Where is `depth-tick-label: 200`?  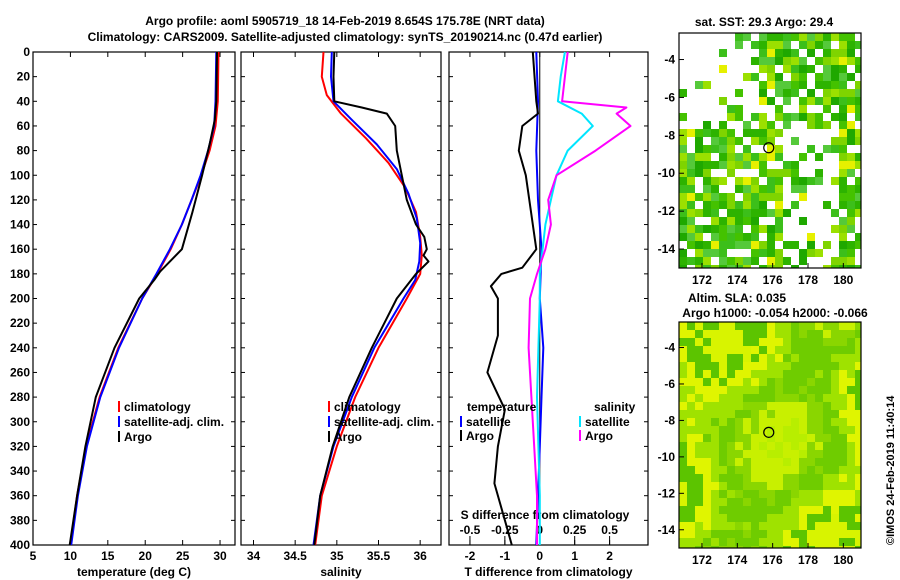
depth-tick-label: 200 is located at coordinates (20, 299).